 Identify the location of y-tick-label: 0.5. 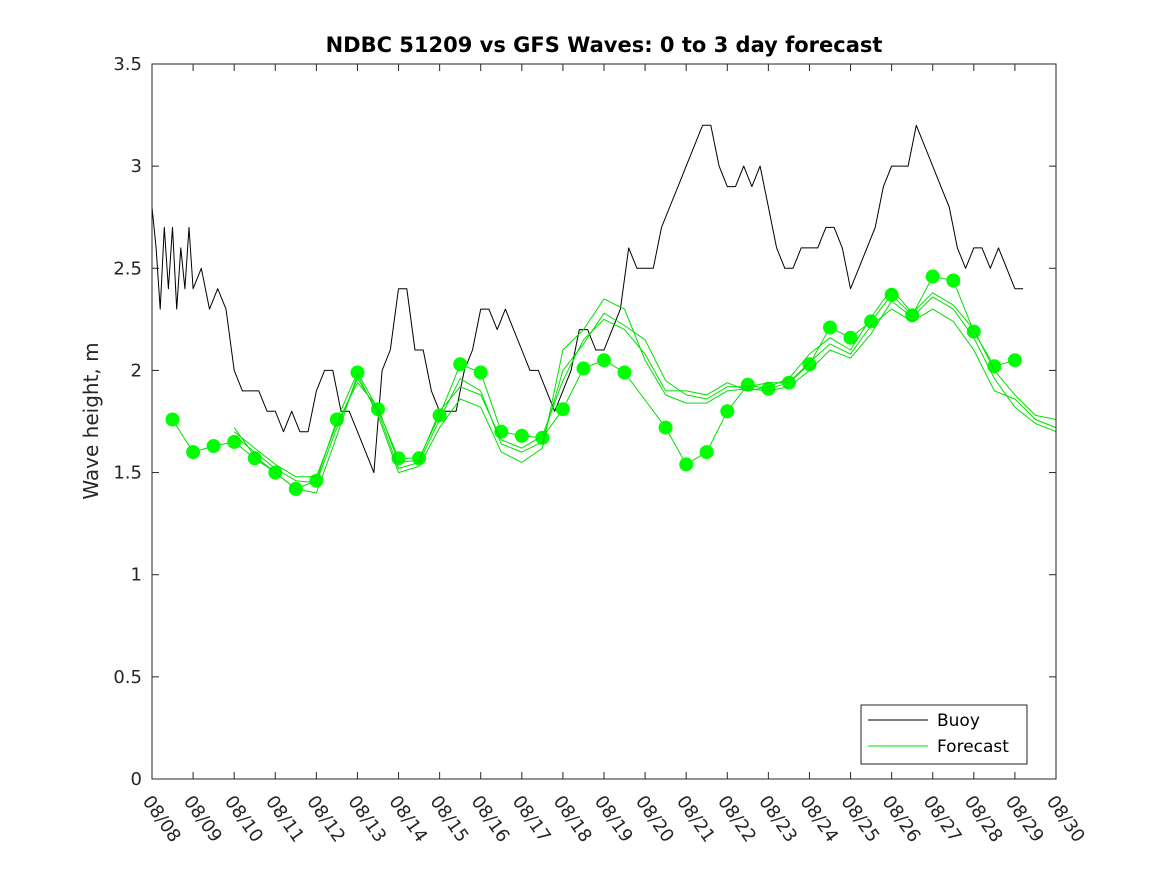
(127, 677).